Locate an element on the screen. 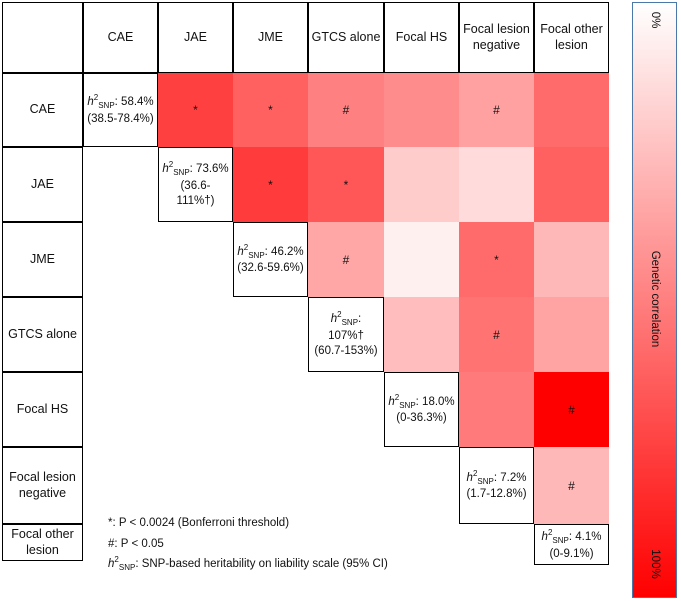  heritability-text: h2SNP: 58.4% (38.5-78.4%) is located at coordinates (120, 109).